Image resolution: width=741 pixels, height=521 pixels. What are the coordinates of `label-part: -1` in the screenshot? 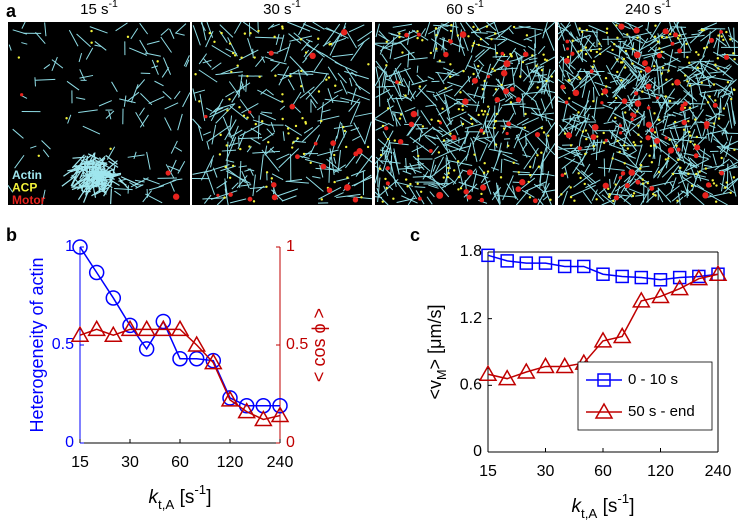 It's located at (296, 5).